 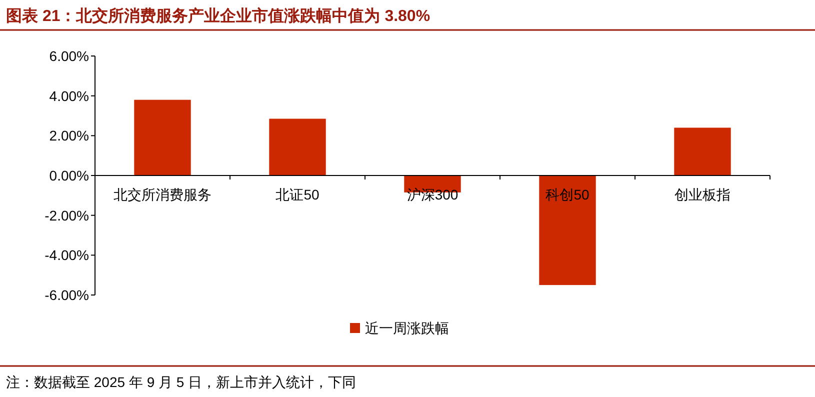 I want to click on x-tick-label: 创业板指, so click(x=702, y=194).